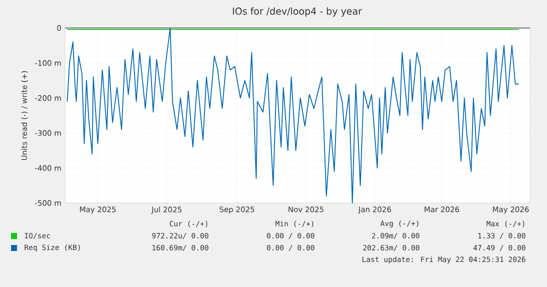 This screenshot has width=547, height=287. Describe the element at coordinates (297, 12) in the screenshot. I see `chart-title: IOs for /dev/loop4 - by year` at that location.